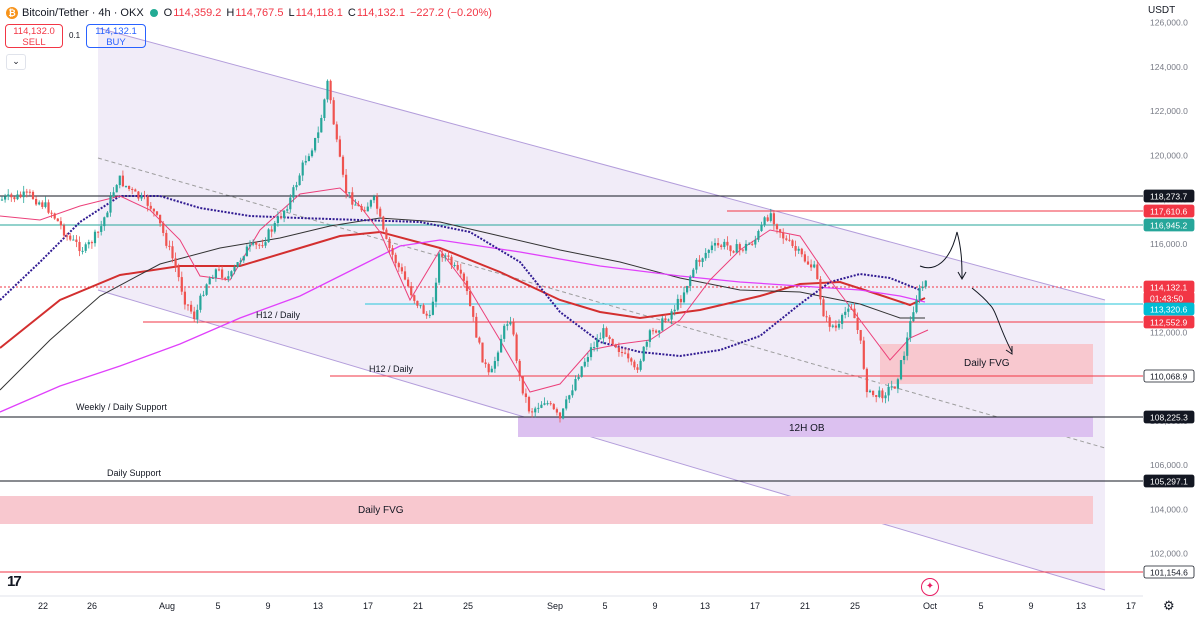 Image resolution: width=1200 pixels, height=625 pixels. What do you see at coordinates (930, 587) in the screenshot?
I see `sparkle-icon: ✦` at bounding box center [930, 587].